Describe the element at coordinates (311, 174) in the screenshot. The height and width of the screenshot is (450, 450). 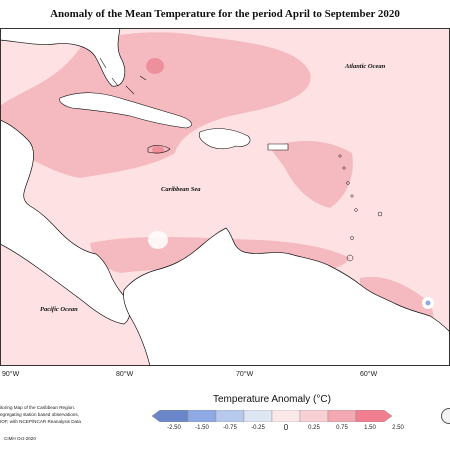
I see `anomaly-region-medium-east` at that location.